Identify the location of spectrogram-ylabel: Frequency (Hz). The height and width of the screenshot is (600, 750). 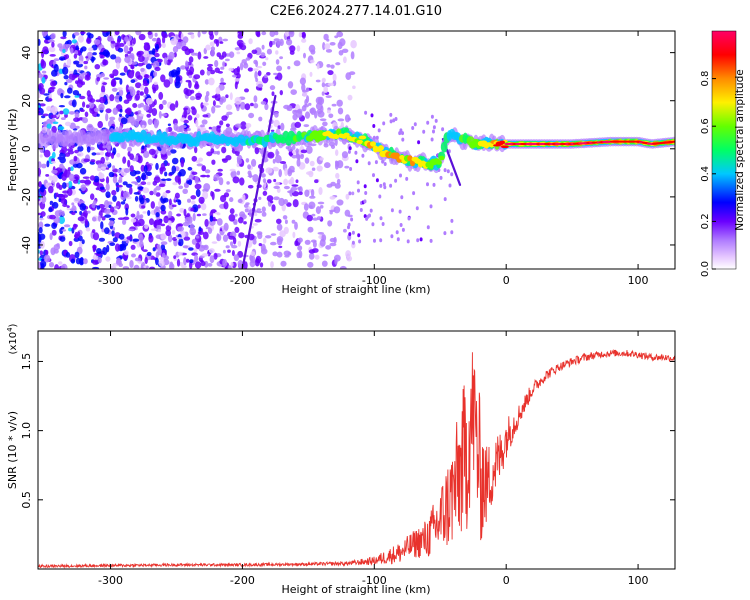
(12, 150).